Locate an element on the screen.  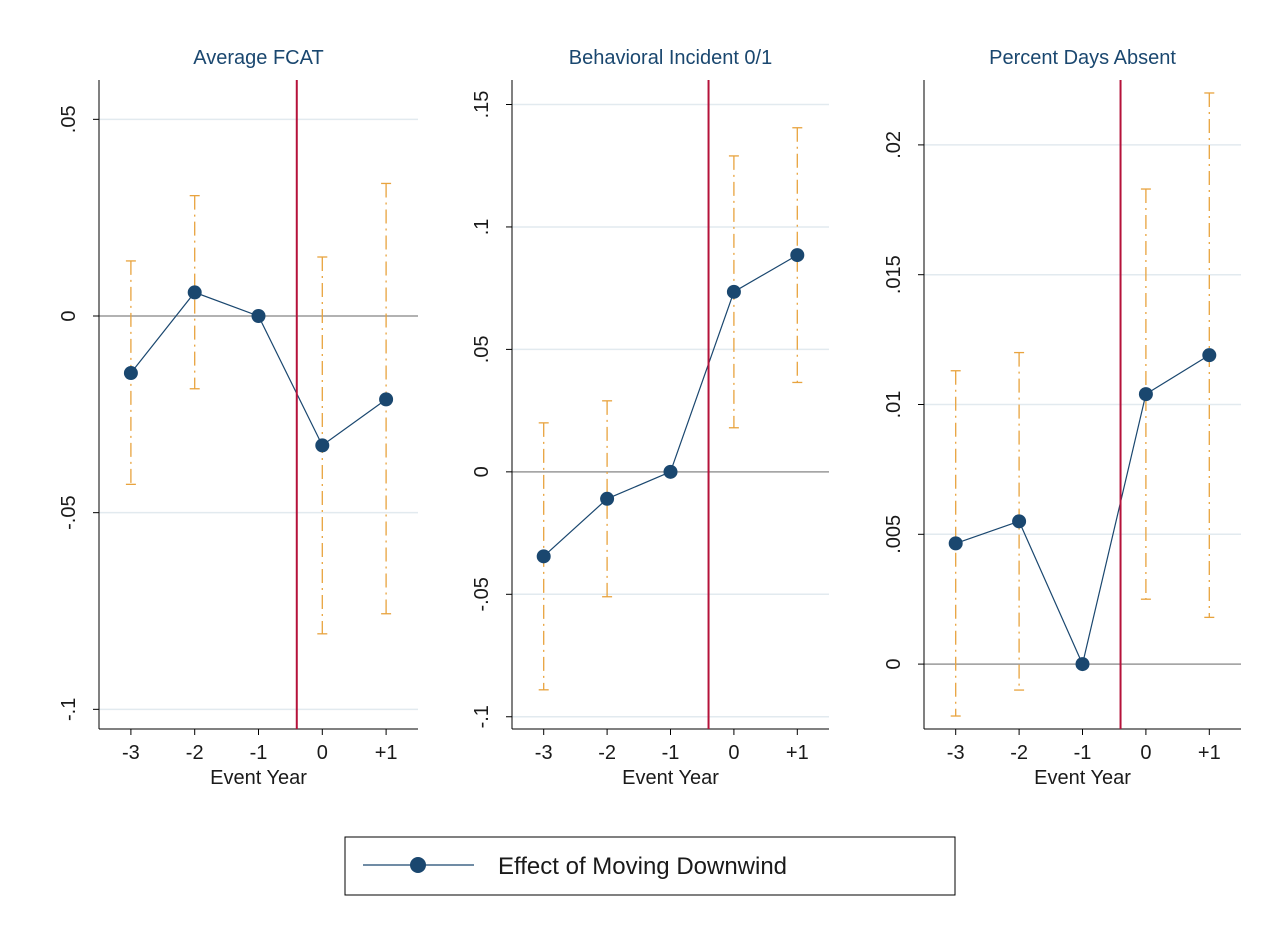
legend-box is located at coordinates (650, 866).